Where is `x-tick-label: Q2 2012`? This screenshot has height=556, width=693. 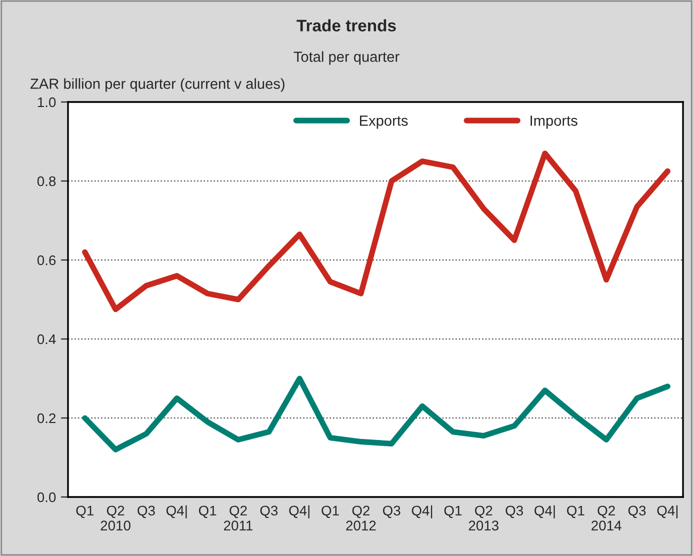
x-tick-label: Q2 2012 is located at coordinates (361, 518).